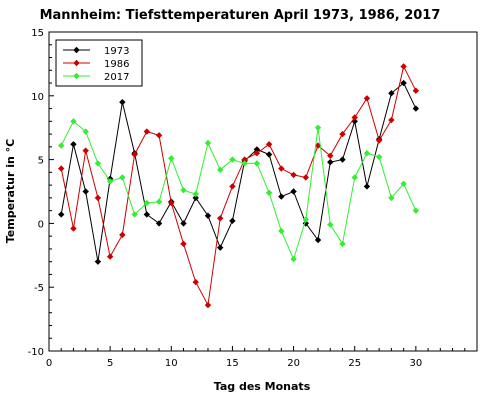  Describe the element at coordinates (262, 386) in the screenshot. I see `x-axis-title: Tag des Monats` at that location.